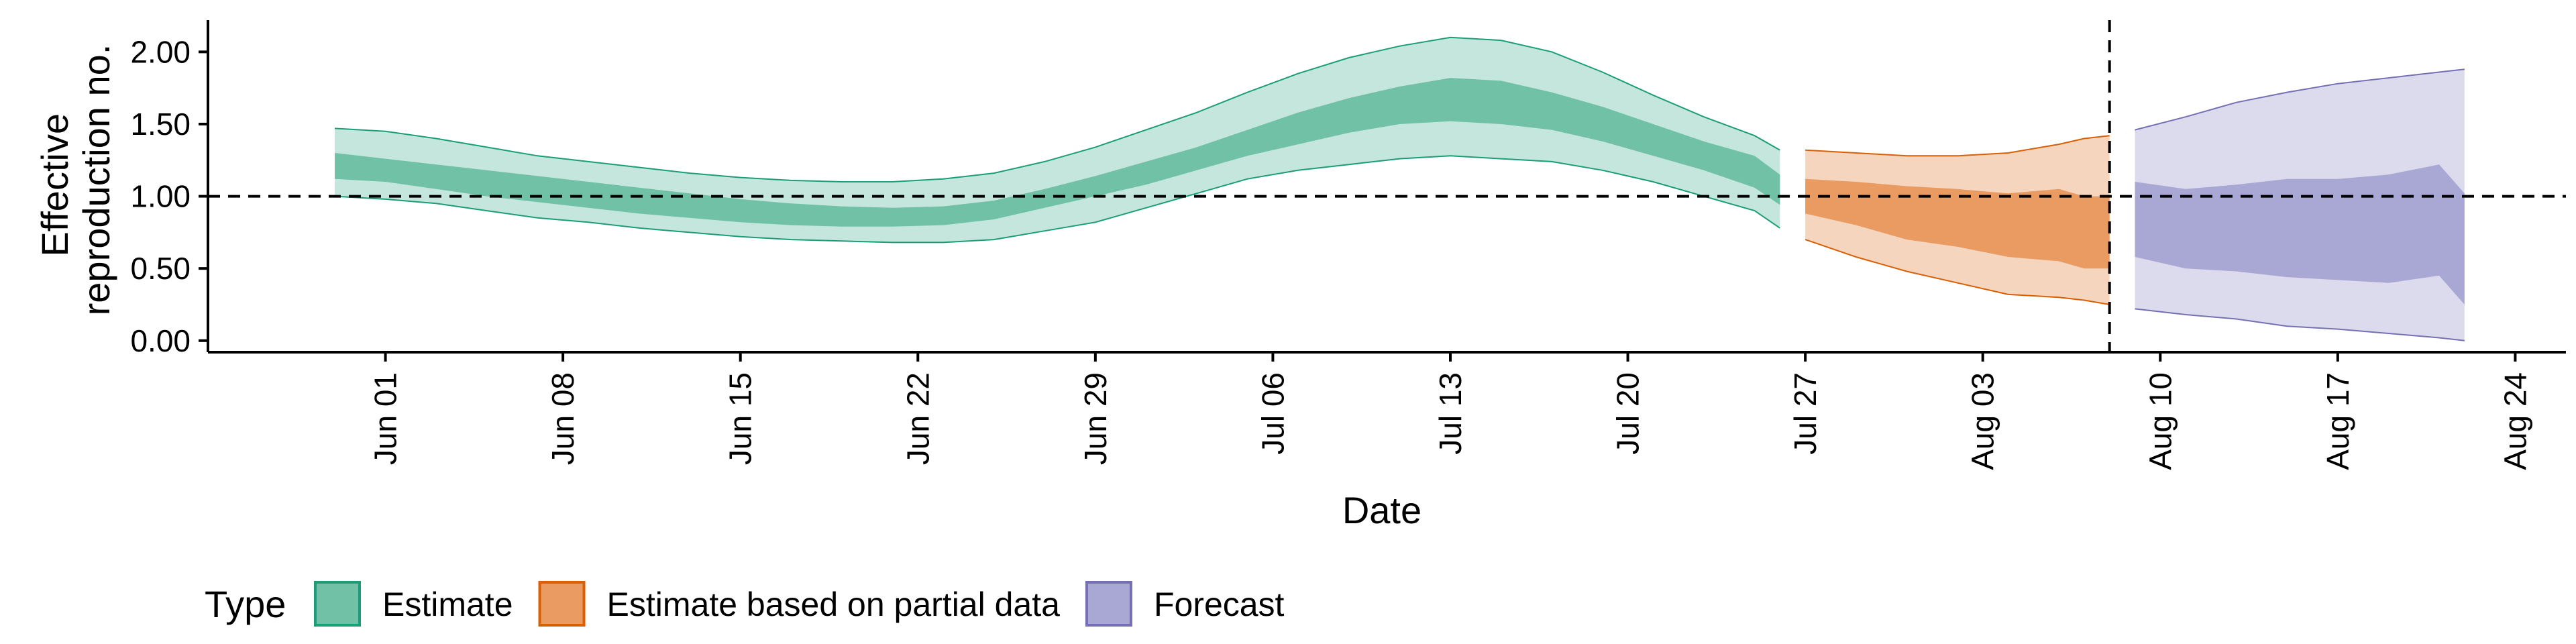 The height and width of the screenshot is (644, 2576). Describe the element at coordinates (1095, 418) in the screenshot. I see `x-tick-label: Jun 29` at that location.